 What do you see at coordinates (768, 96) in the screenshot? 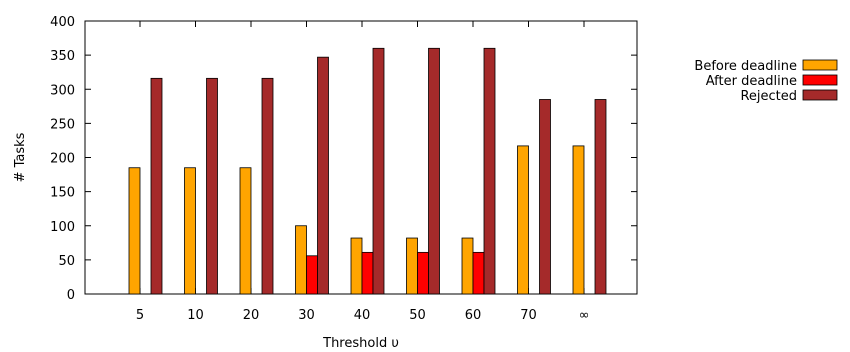
I see `legend-label: Rejected` at bounding box center [768, 96].